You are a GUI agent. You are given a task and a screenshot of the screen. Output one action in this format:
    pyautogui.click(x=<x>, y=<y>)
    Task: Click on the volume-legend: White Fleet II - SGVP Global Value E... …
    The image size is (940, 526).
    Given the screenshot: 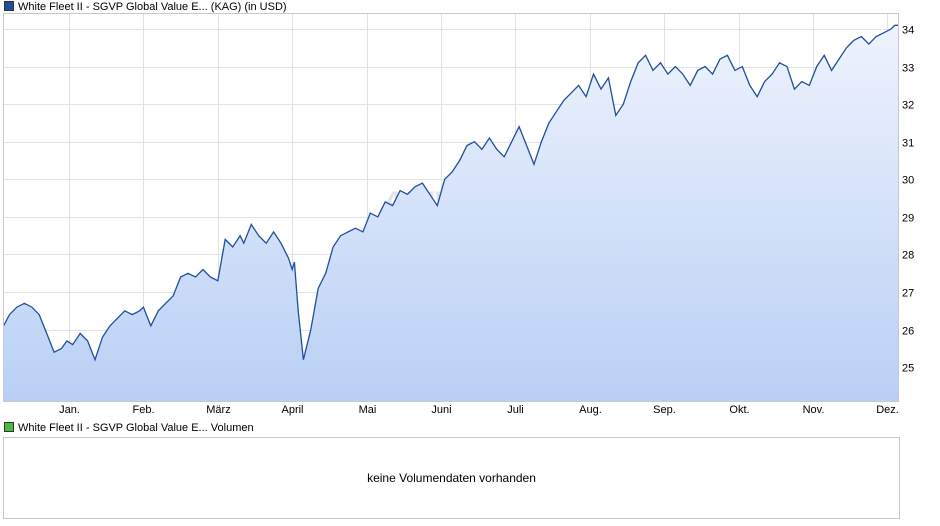 What is the action you would take?
    pyautogui.click(x=129, y=428)
    